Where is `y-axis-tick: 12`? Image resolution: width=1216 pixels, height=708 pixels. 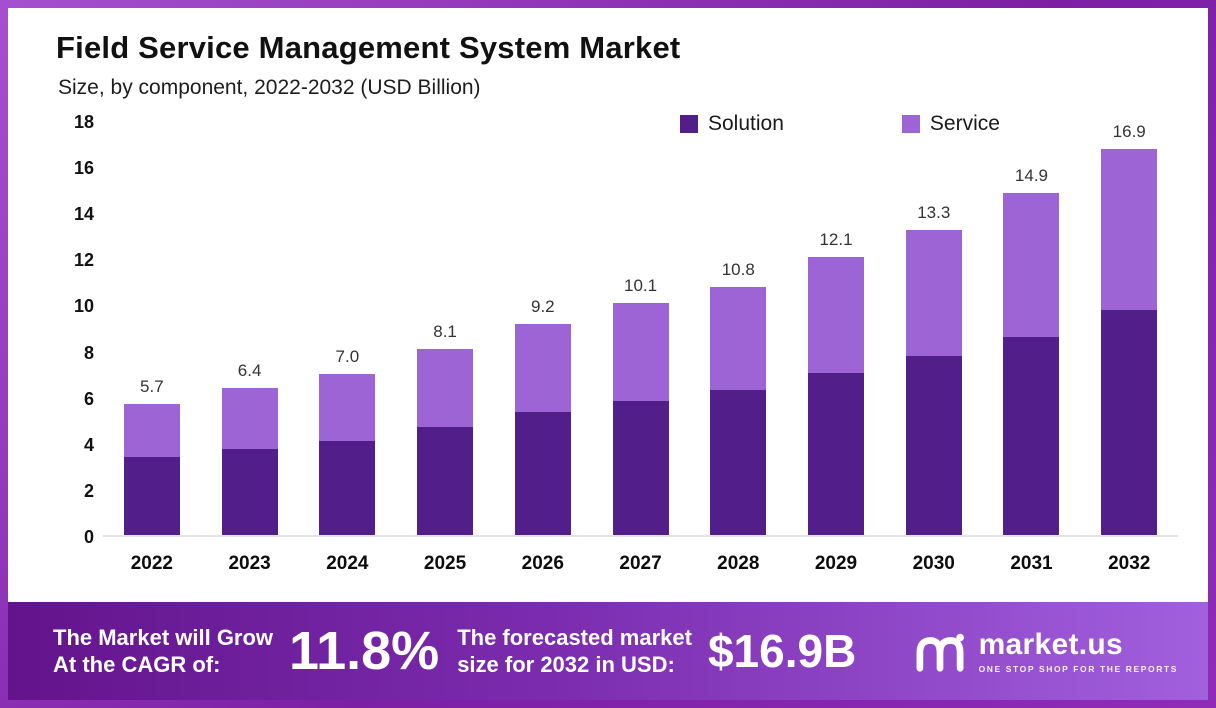
y-axis-tick: 12 is located at coordinates (83, 260).